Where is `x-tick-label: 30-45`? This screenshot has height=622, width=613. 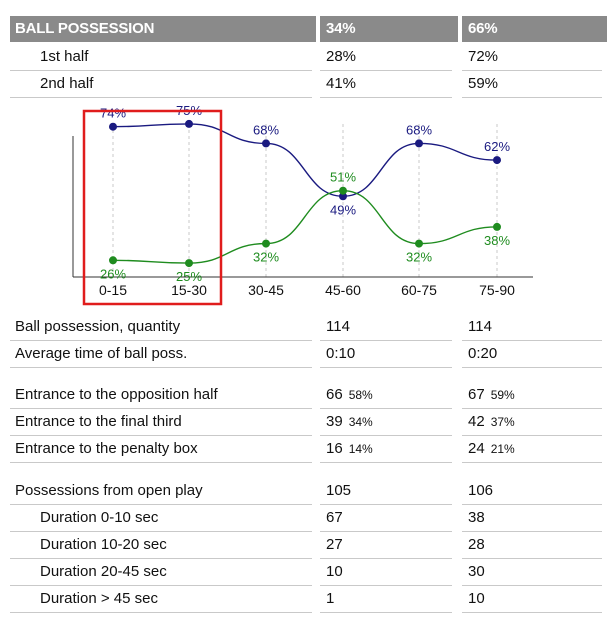 x-tick-label: 30-45 is located at coordinates (266, 290).